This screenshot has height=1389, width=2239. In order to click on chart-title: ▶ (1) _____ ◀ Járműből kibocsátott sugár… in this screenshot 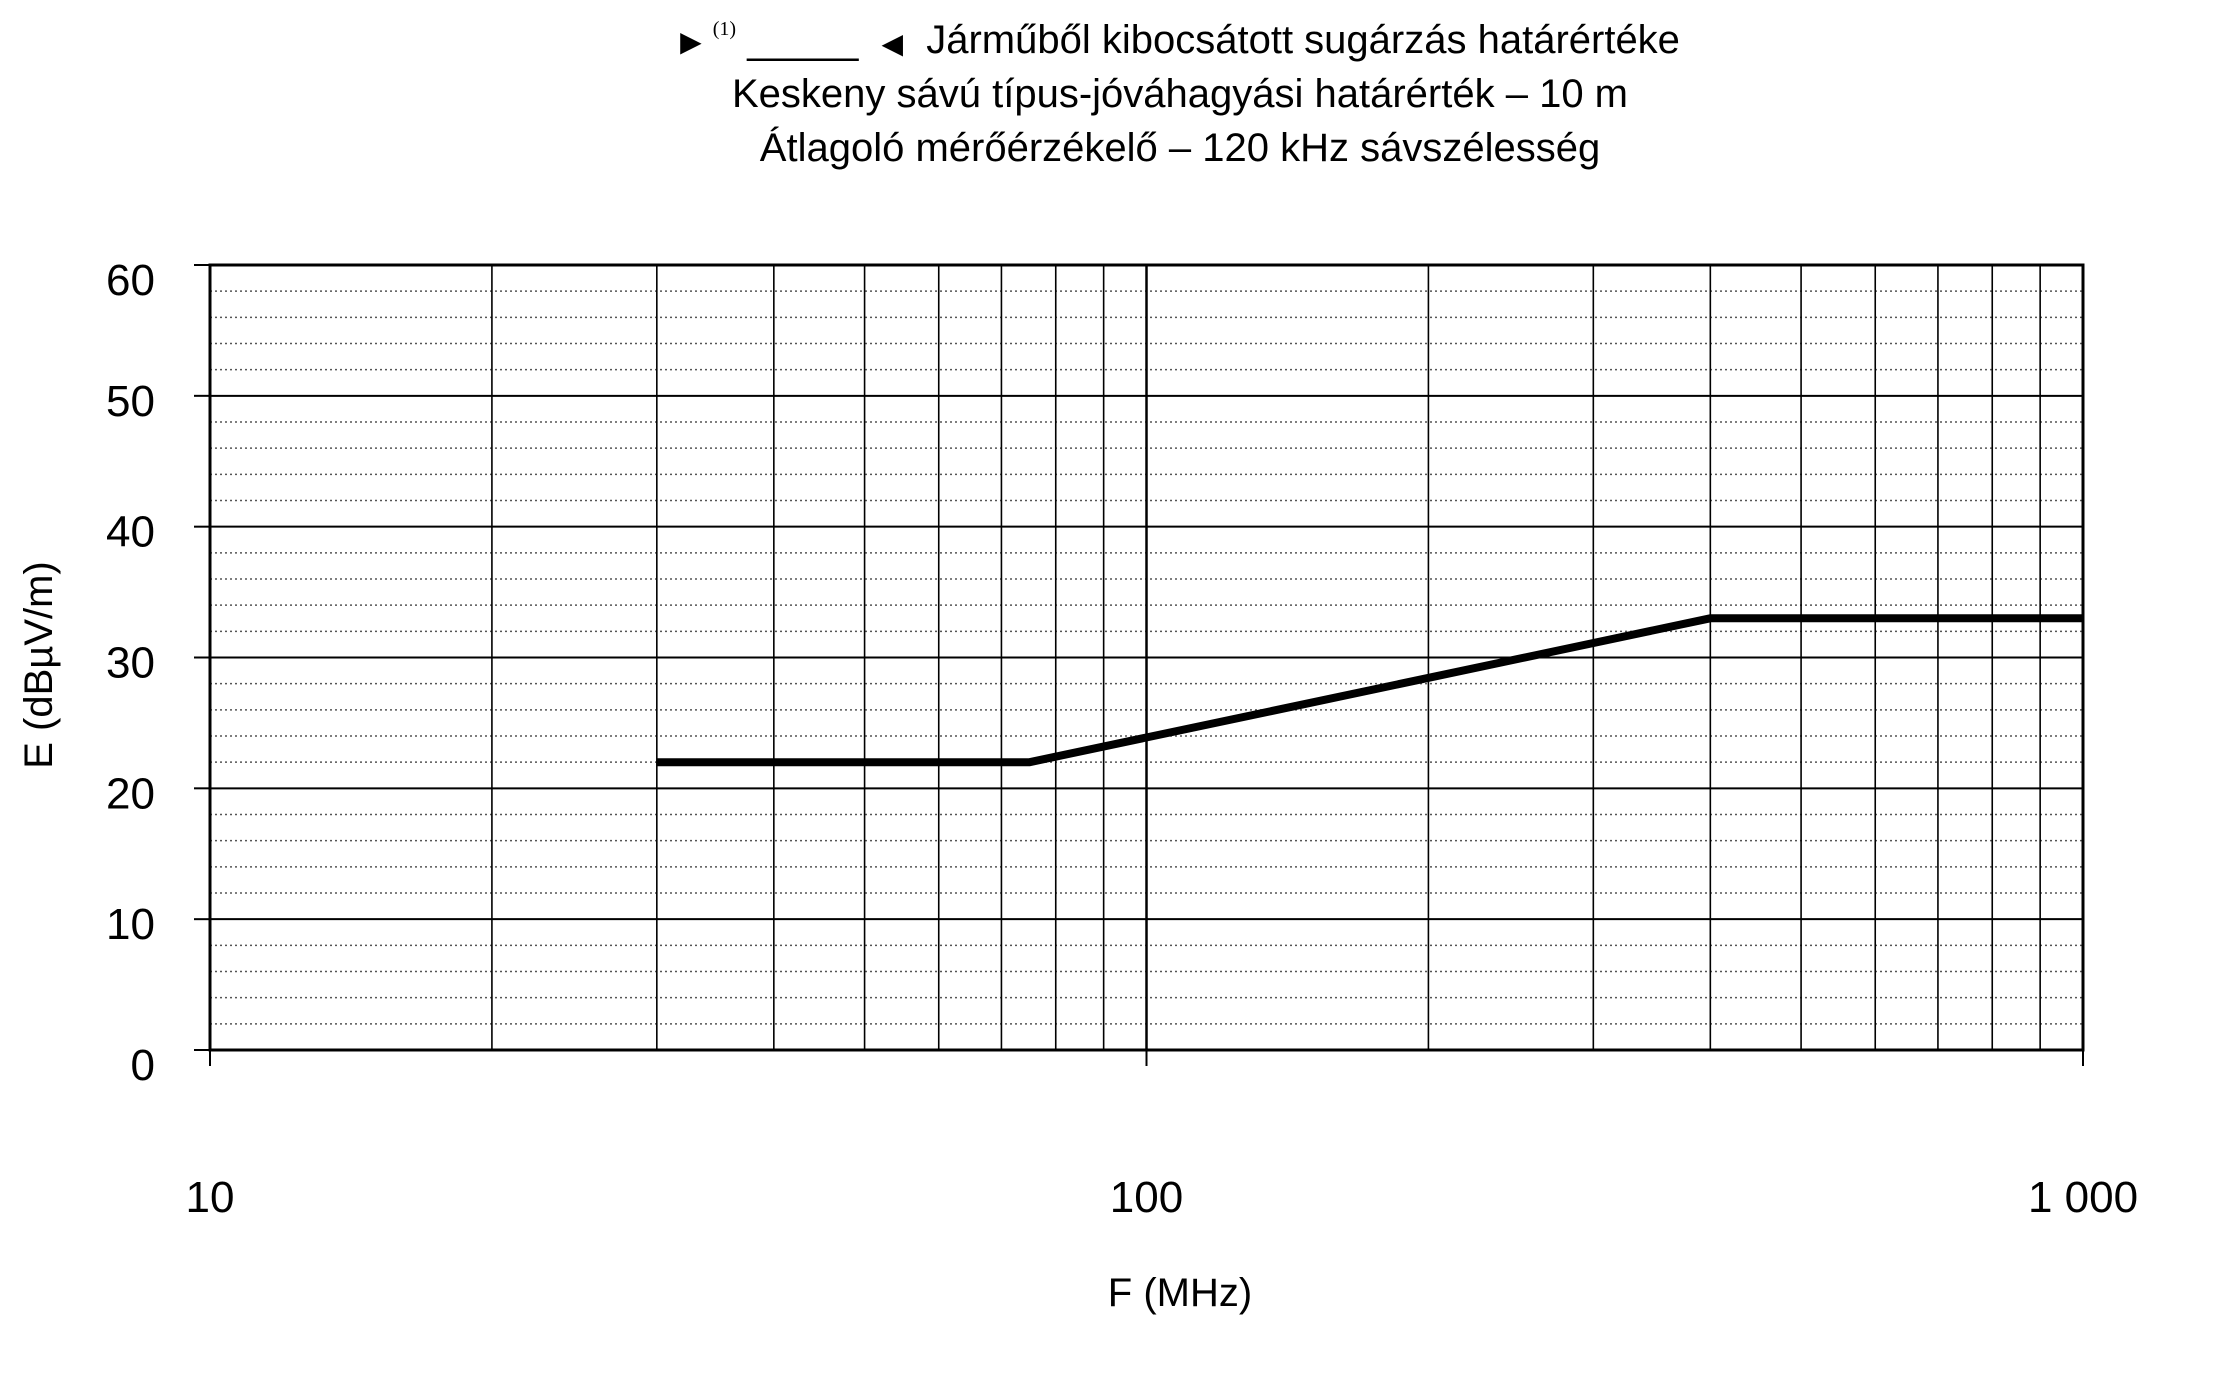, I will do `click(1180, 85)`.